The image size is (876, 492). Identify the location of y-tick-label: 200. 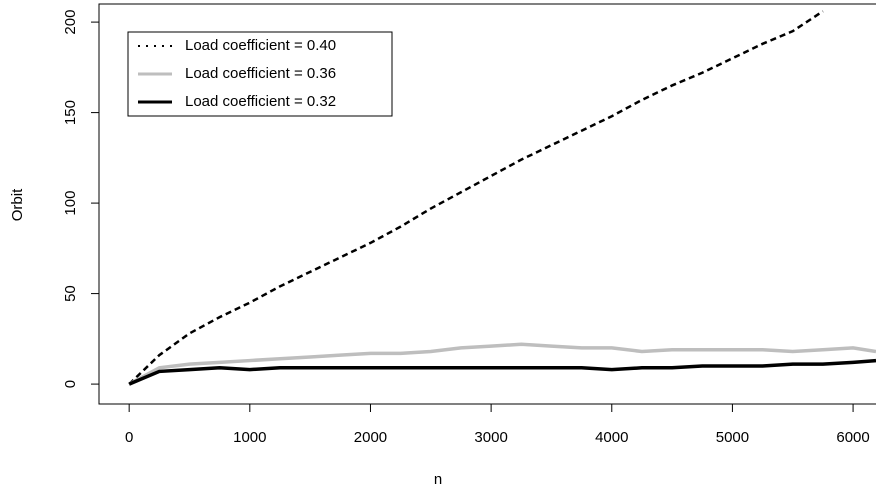
(70, 22).